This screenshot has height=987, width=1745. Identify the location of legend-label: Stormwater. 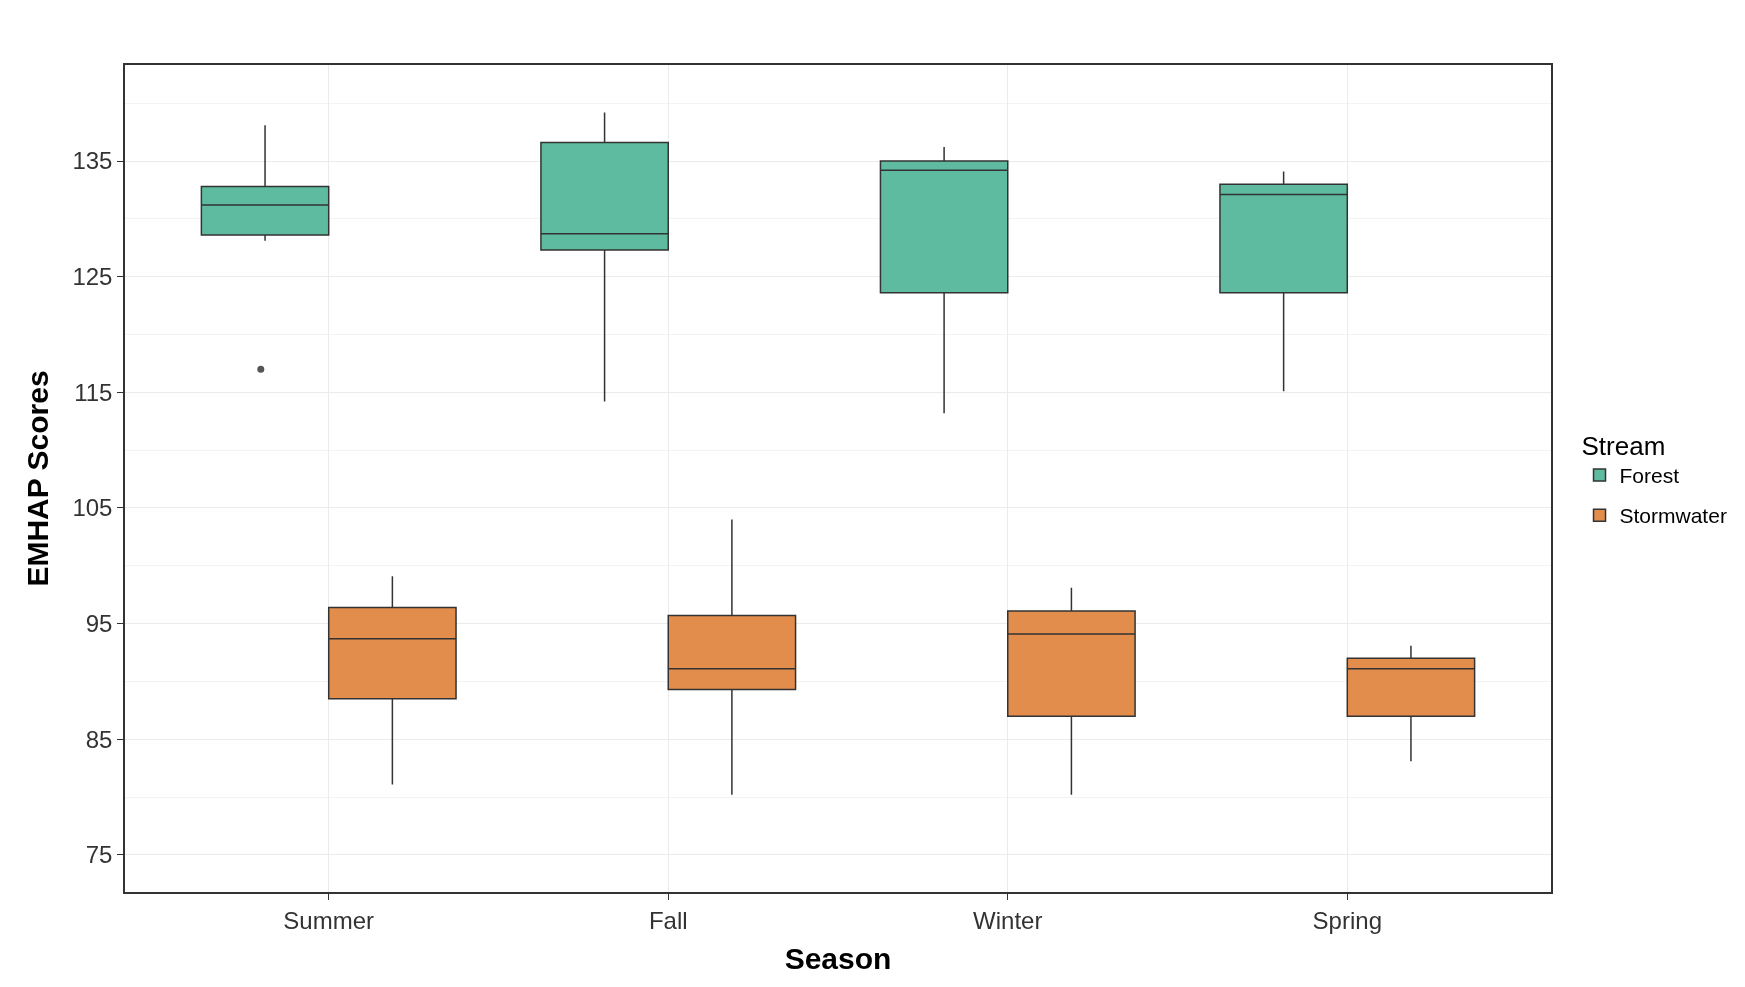
(1673, 516).